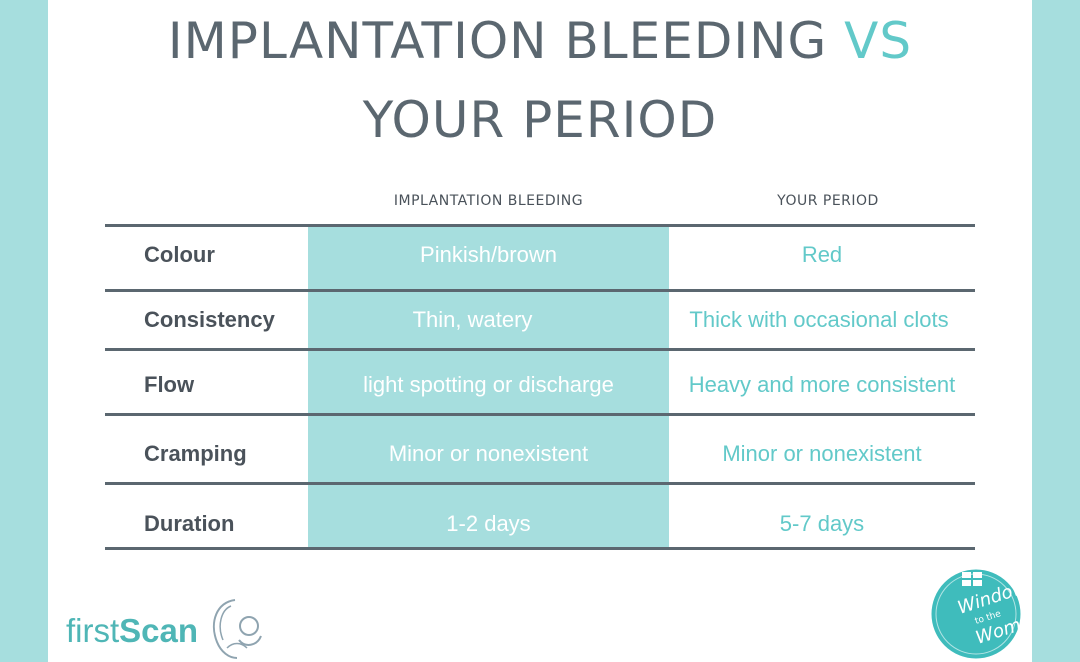  I want to click on mother-baby-icon, so click(237, 629).